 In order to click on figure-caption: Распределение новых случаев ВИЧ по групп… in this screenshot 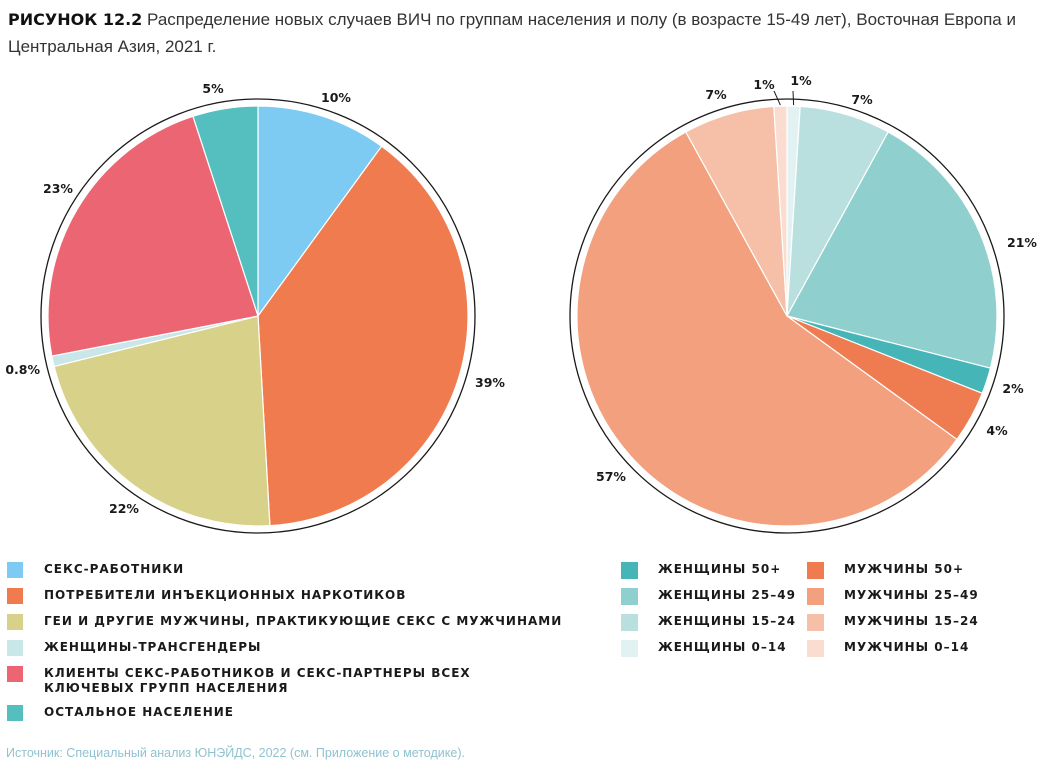, I will do `click(512, 33)`.